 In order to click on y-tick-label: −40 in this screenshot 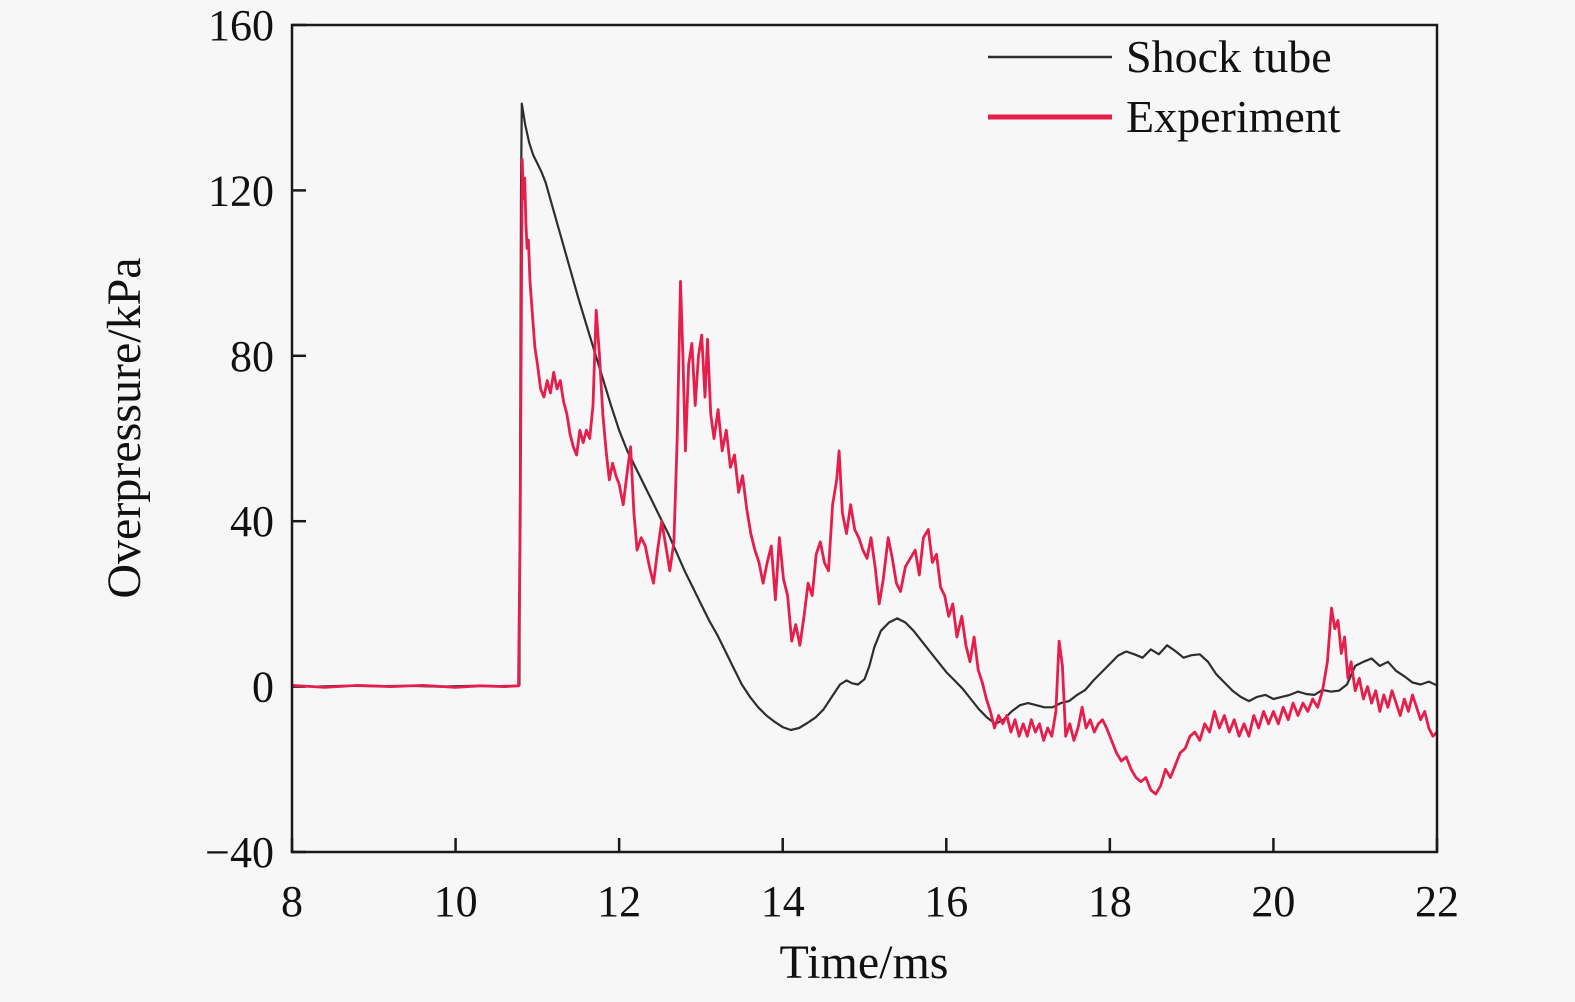, I will do `click(239, 852)`.